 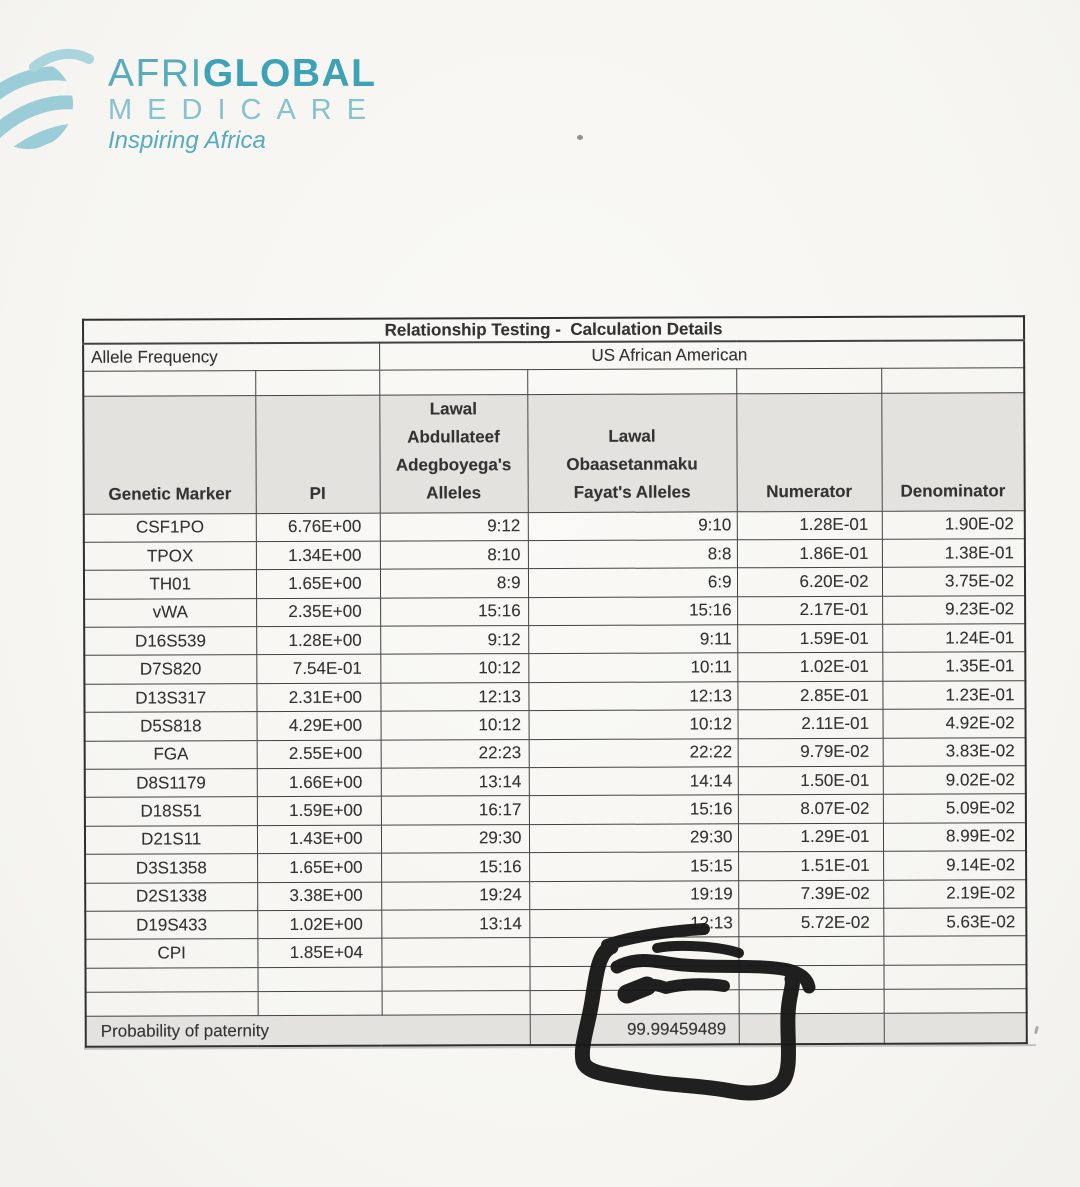 I want to click on numerator-cell: 2.11E-01, so click(x=810, y=724).